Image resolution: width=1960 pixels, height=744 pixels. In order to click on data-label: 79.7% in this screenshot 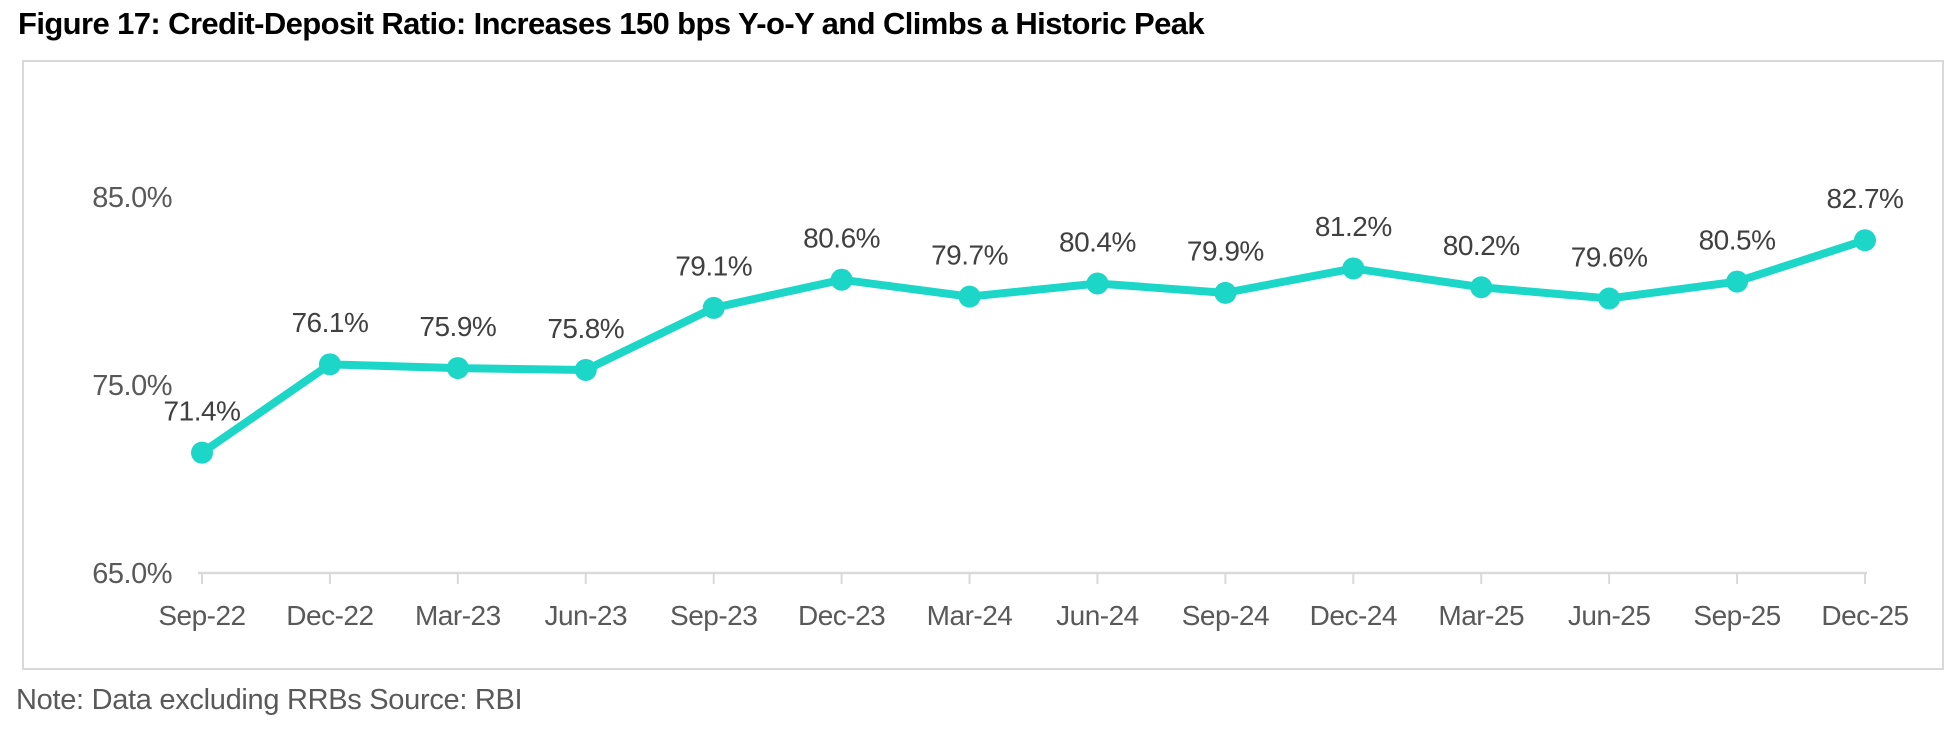, I will do `click(969, 254)`.